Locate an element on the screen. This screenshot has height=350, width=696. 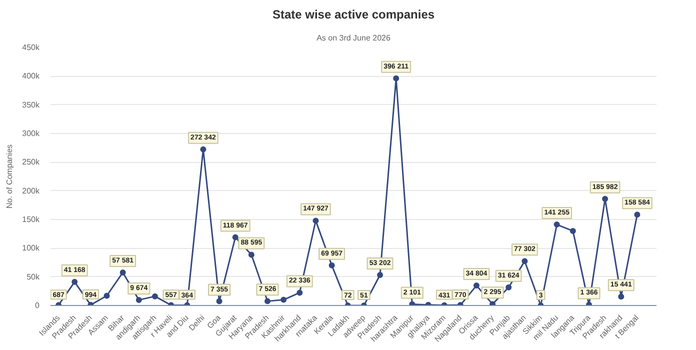
y-axis-title: No. of Companies is located at coordinates (9, 176).